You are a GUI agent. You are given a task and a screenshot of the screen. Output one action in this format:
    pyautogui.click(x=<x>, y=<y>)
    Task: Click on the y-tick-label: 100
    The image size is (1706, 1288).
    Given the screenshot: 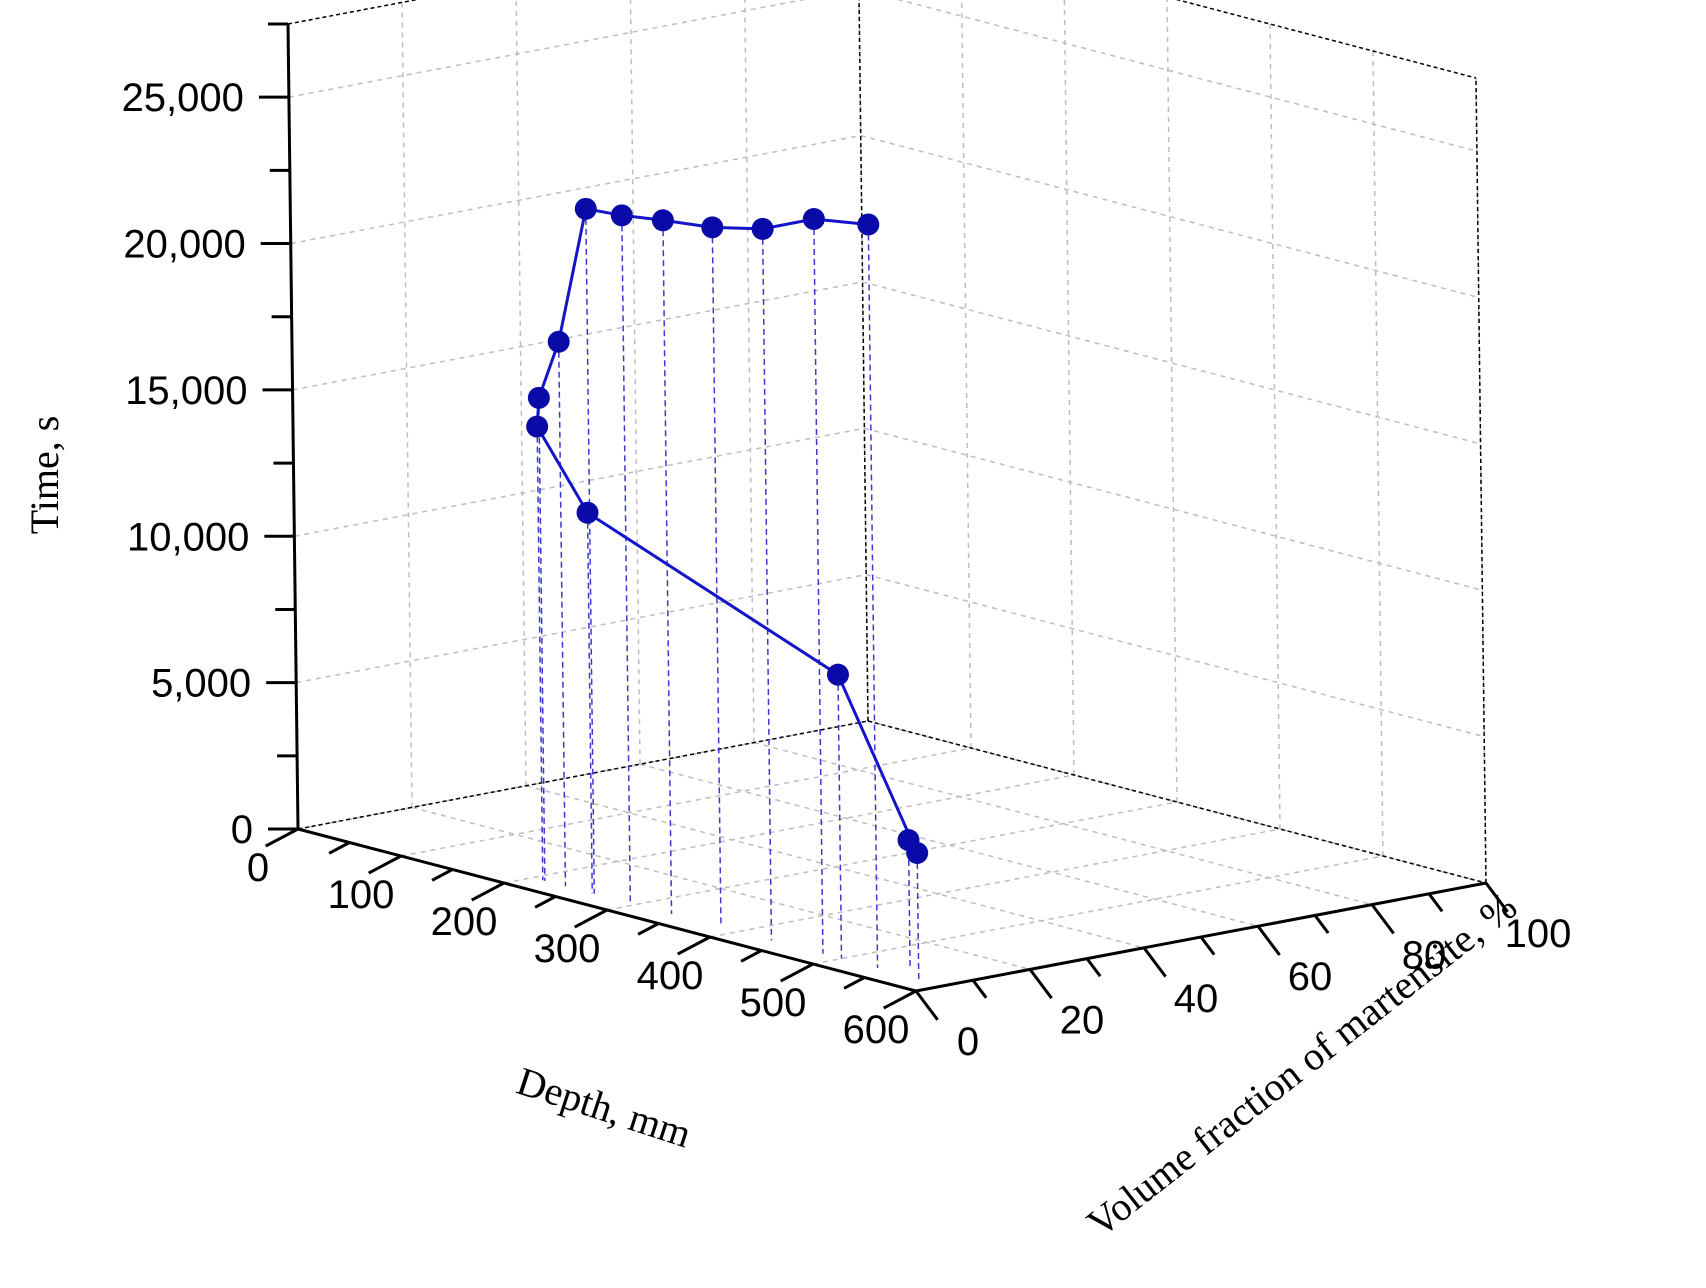 What is the action you would take?
    pyautogui.click(x=1538, y=934)
    